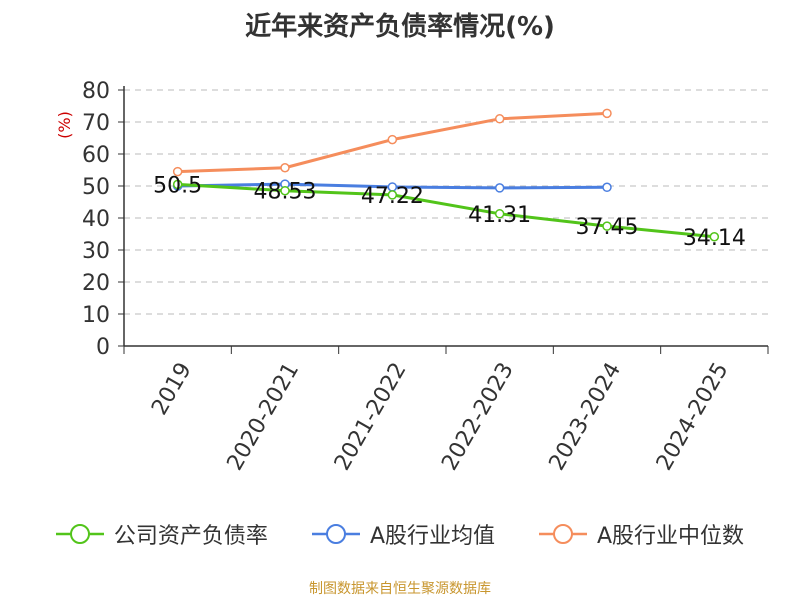 This screenshot has width=800, height=600. What do you see at coordinates (432, 536) in the screenshot?
I see `legend-label-industry-mean: A股行业均值` at bounding box center [432, 536].